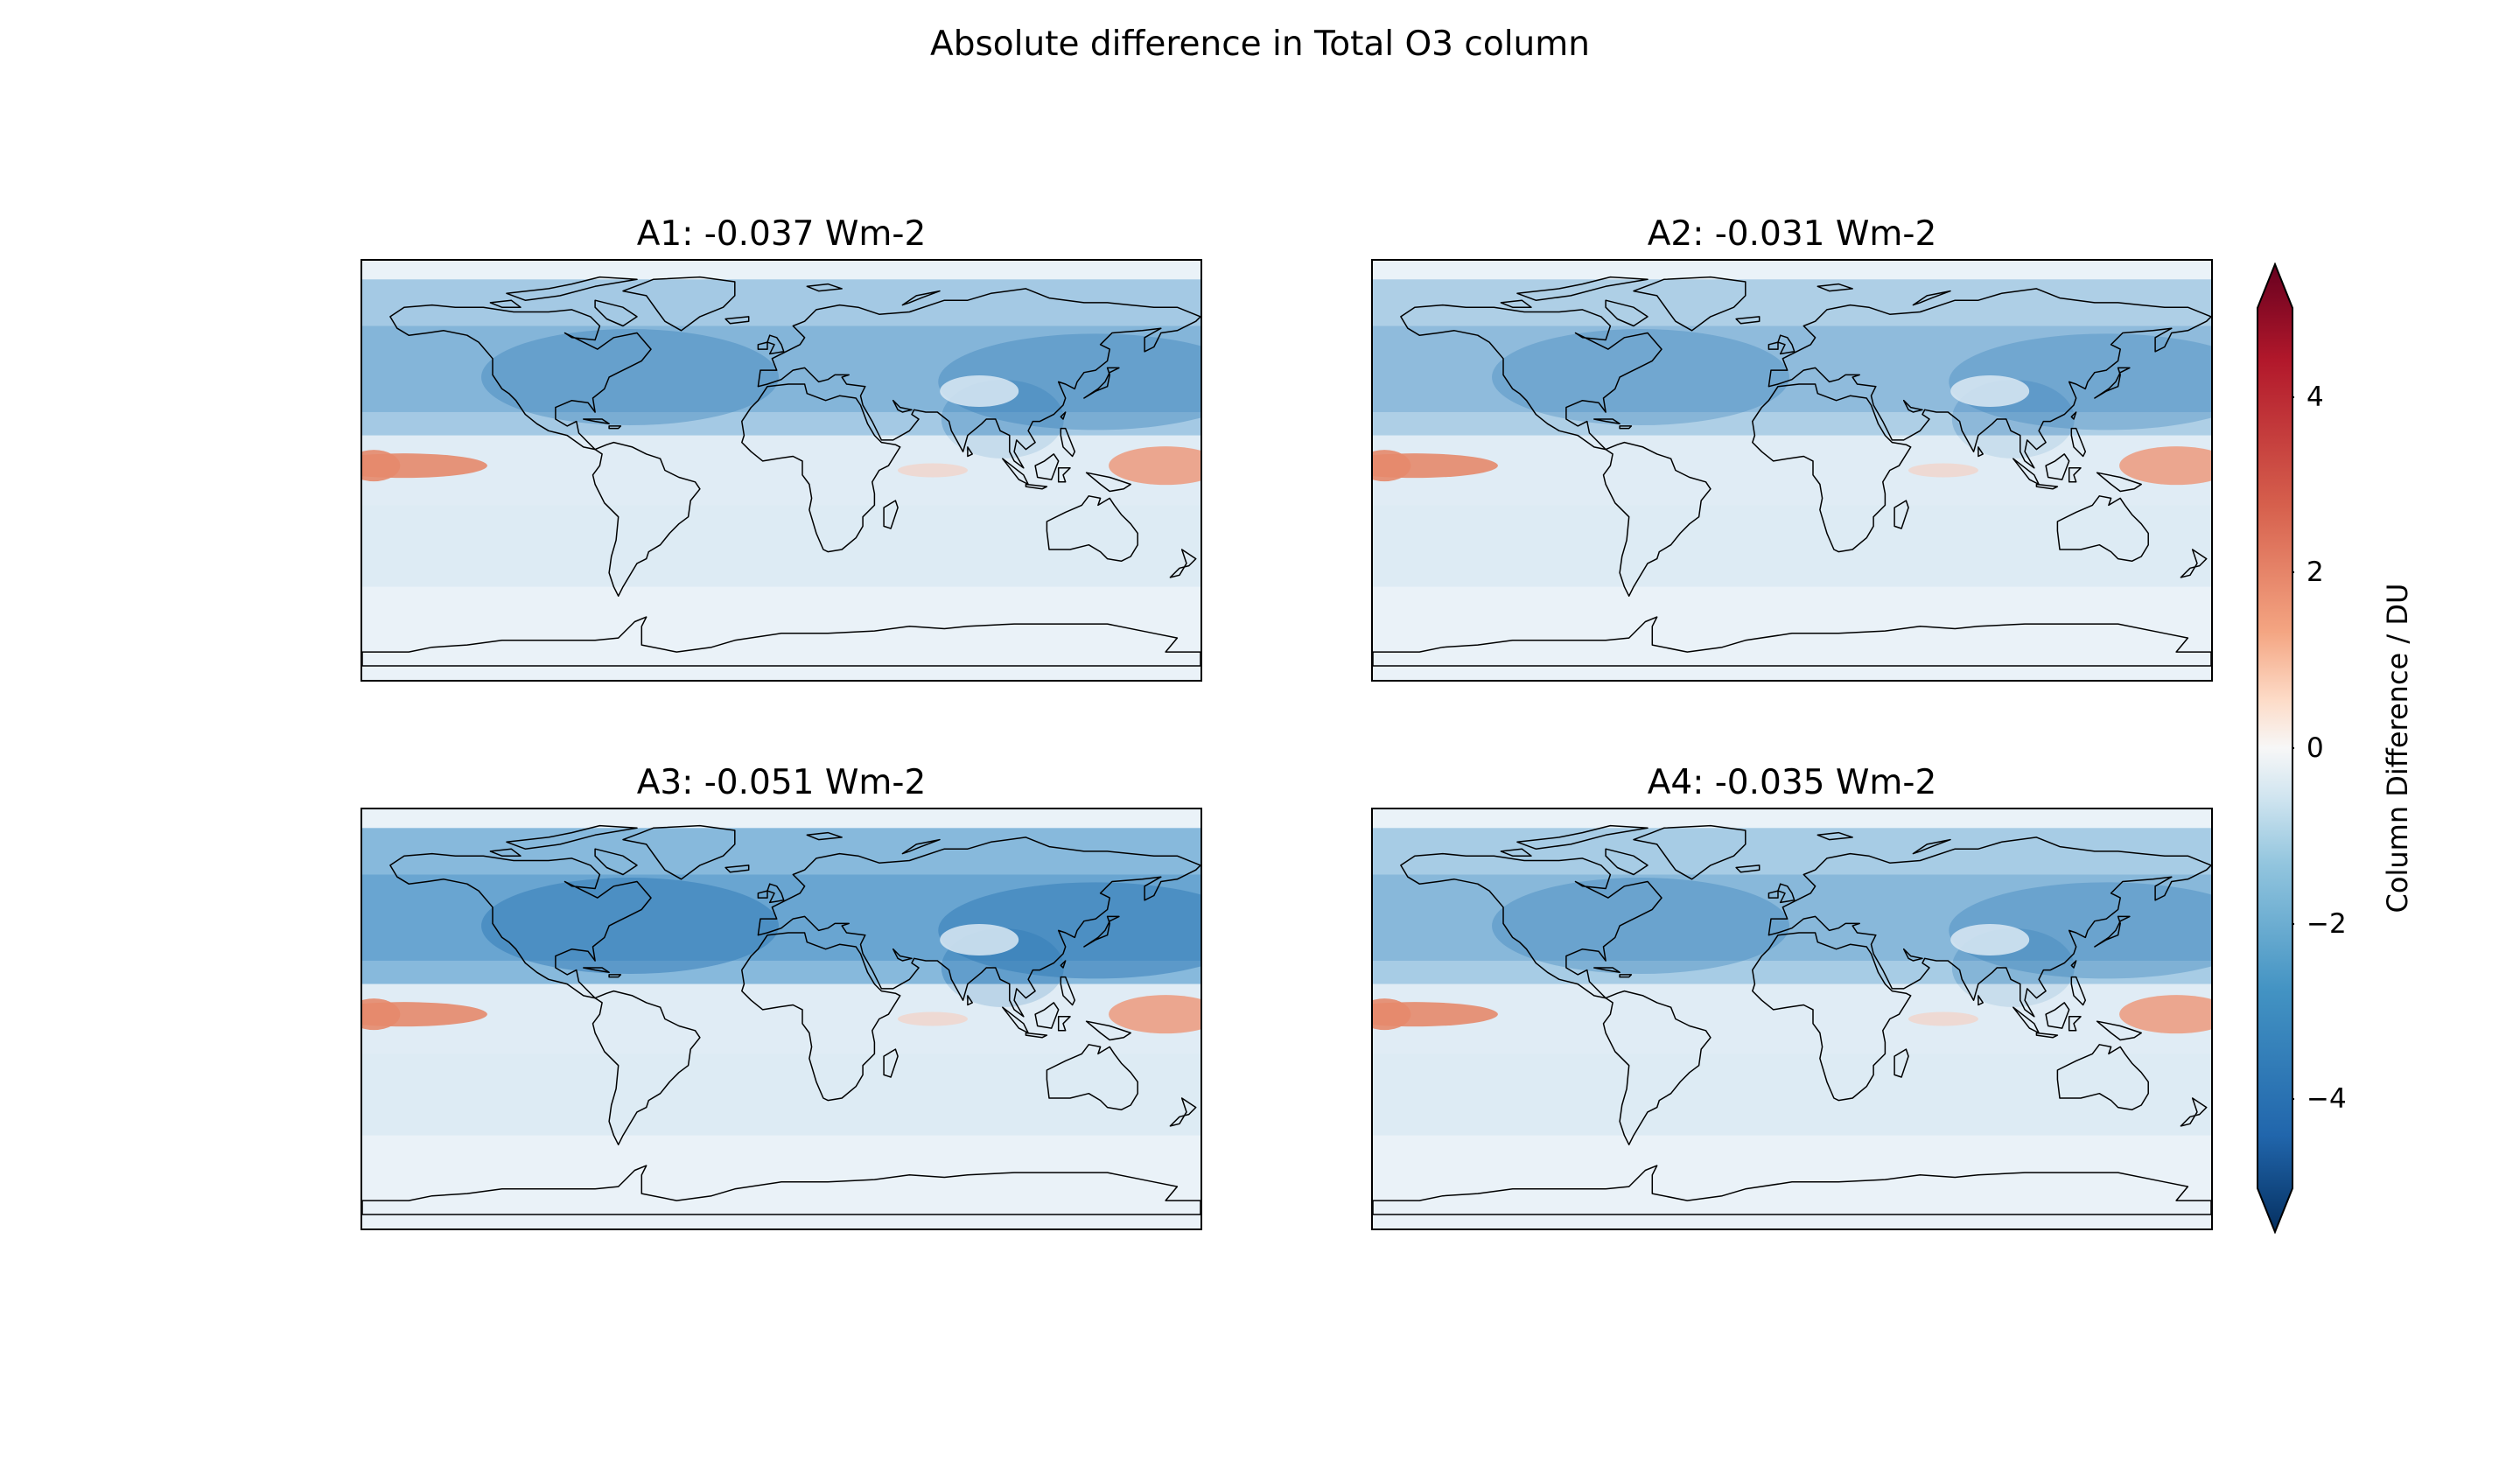 The width and height of the screenshot is (2520, 1470). I want to click on map-panel-a4: A4: -0.035 Wm-2, so click(1792, 994).